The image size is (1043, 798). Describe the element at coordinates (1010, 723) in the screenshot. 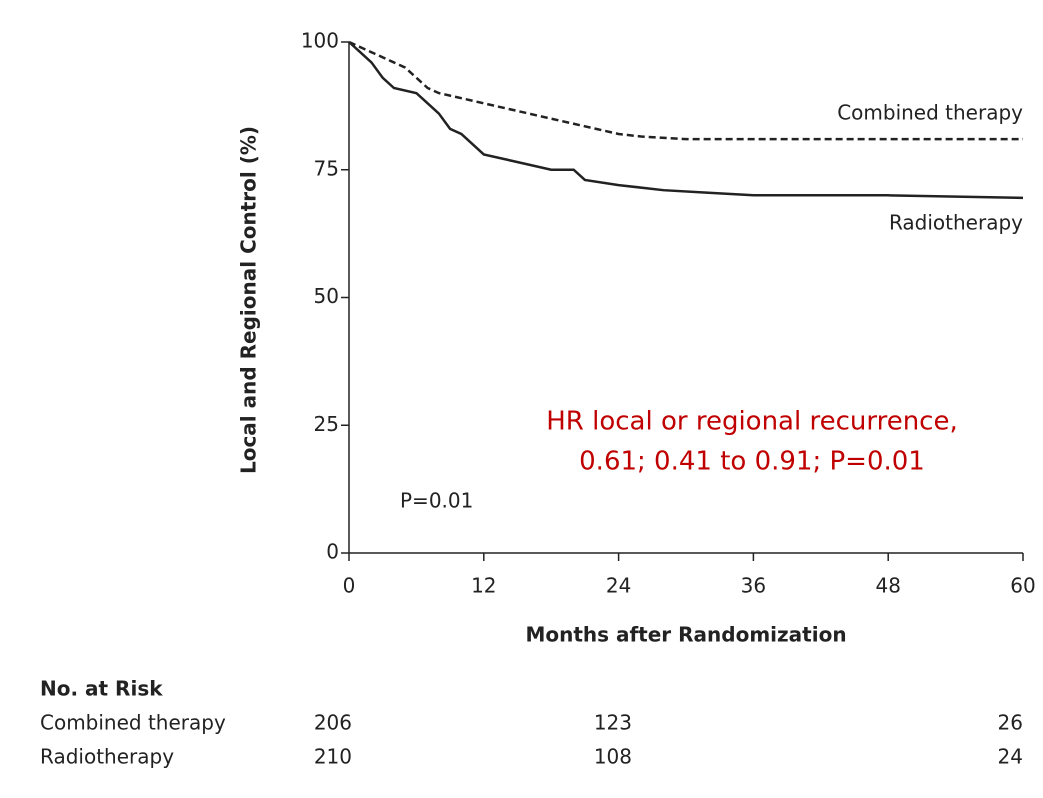

I see `risk-value: 26` at that location.